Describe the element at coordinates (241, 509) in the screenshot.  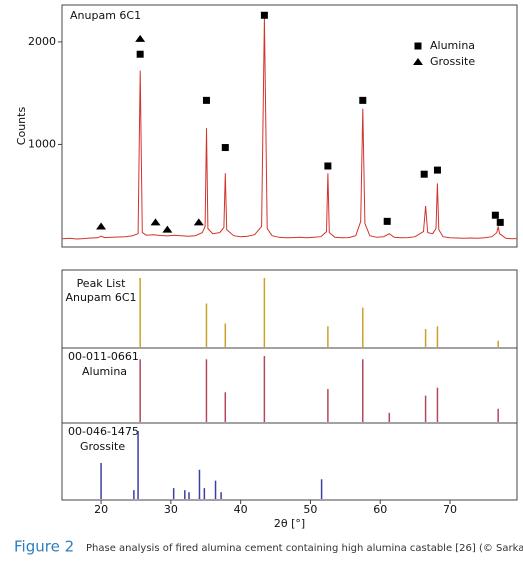
I see `x-tick-label: 40` at that location.